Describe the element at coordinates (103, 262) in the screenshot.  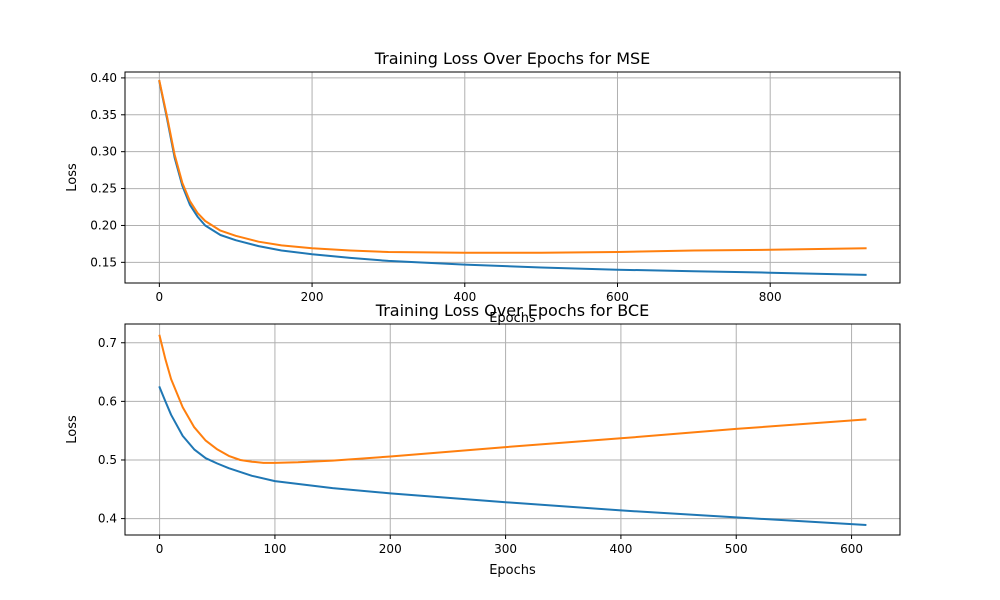
I see `y-tick-label: 0.15` at that location.